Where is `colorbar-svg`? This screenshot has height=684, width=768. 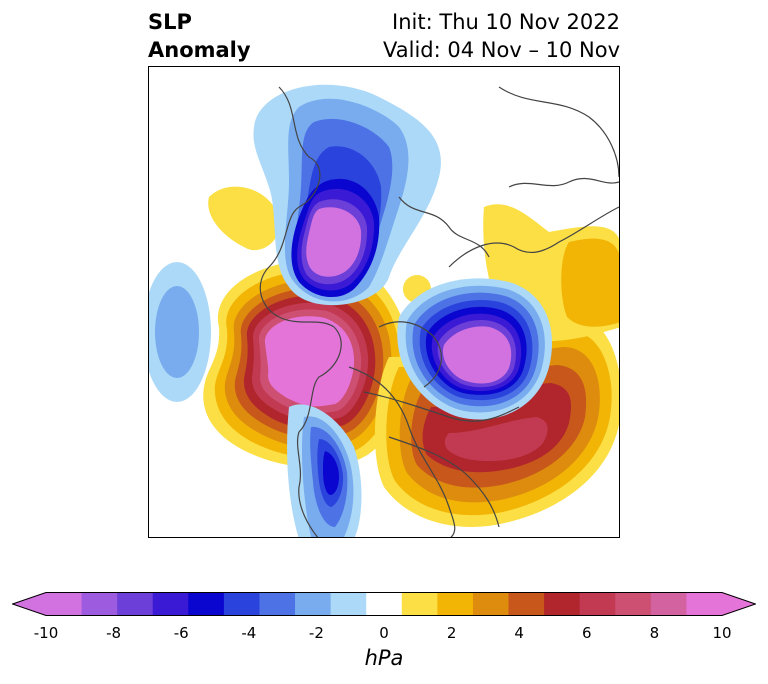 colorbar-svg is located at coordinates (384, 604).